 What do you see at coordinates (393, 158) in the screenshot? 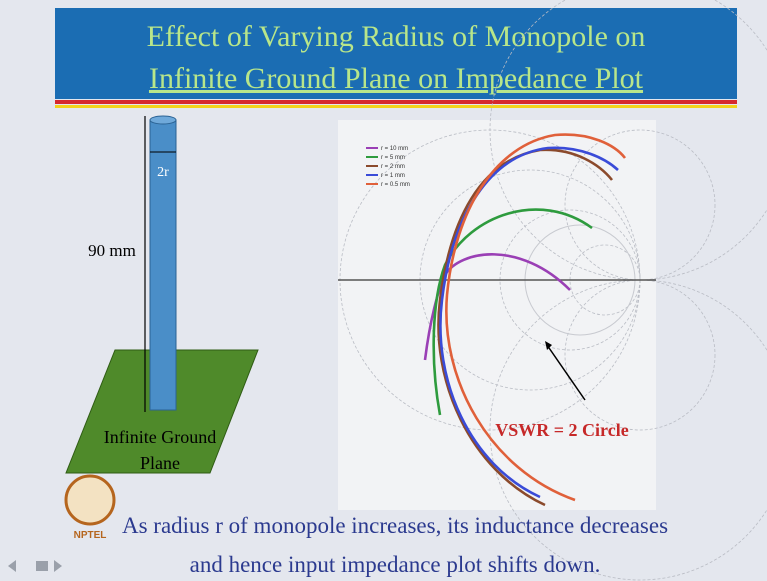
I see `legend-label: r = 5 mm` at bounding box center [393, 158].